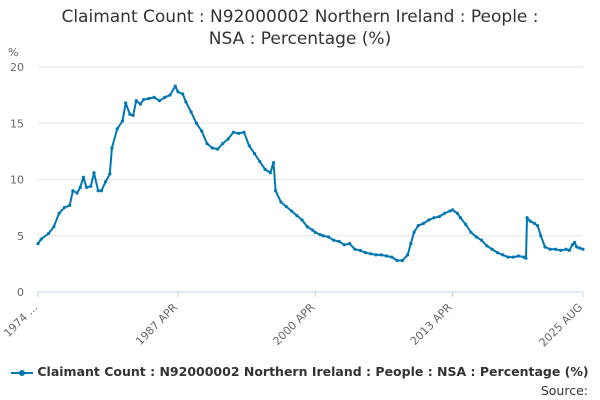  I want to click on legend-marker-icon, so click(22, 373).